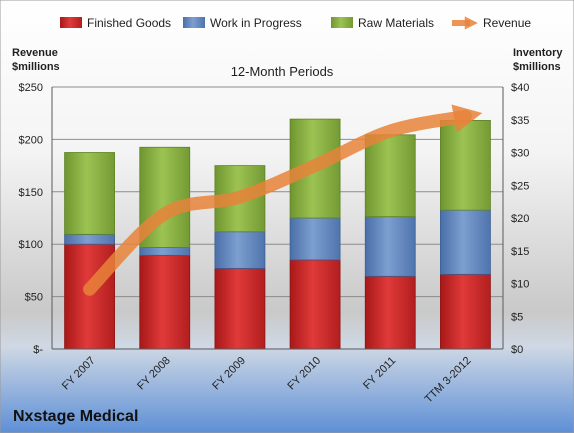 The height and width of the screenshot is (433, 574). I want to click on left-tick-label: $50, so click(34, 298).